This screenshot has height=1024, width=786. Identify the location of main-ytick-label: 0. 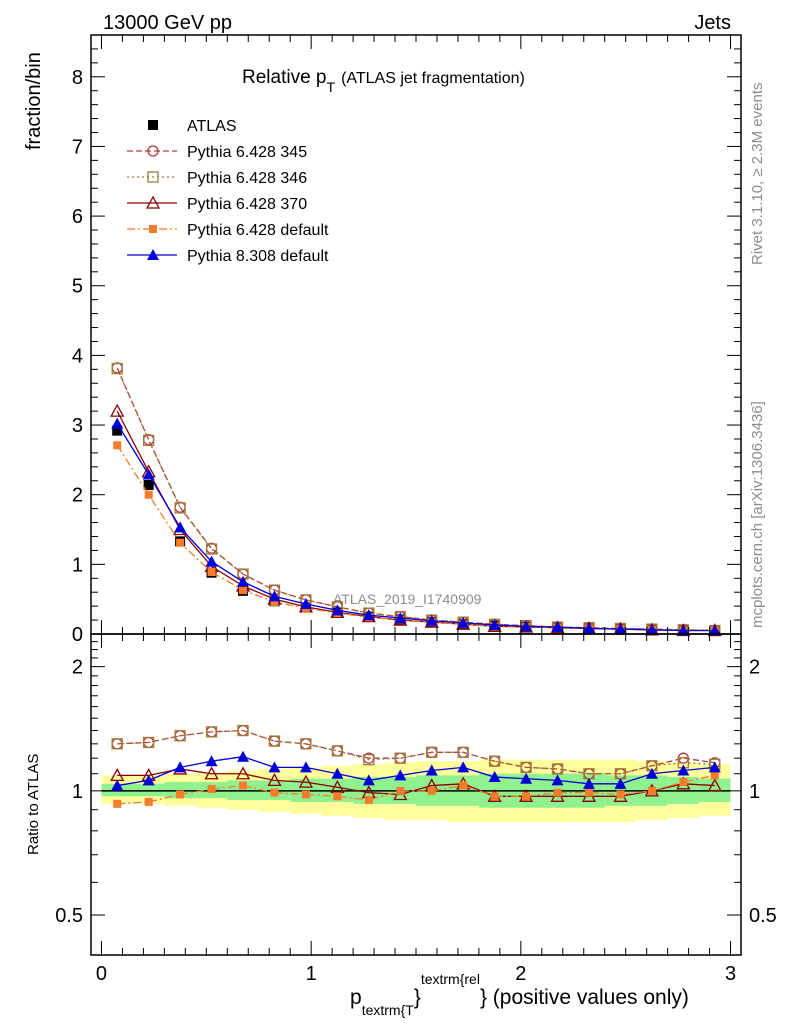
(77, 635).